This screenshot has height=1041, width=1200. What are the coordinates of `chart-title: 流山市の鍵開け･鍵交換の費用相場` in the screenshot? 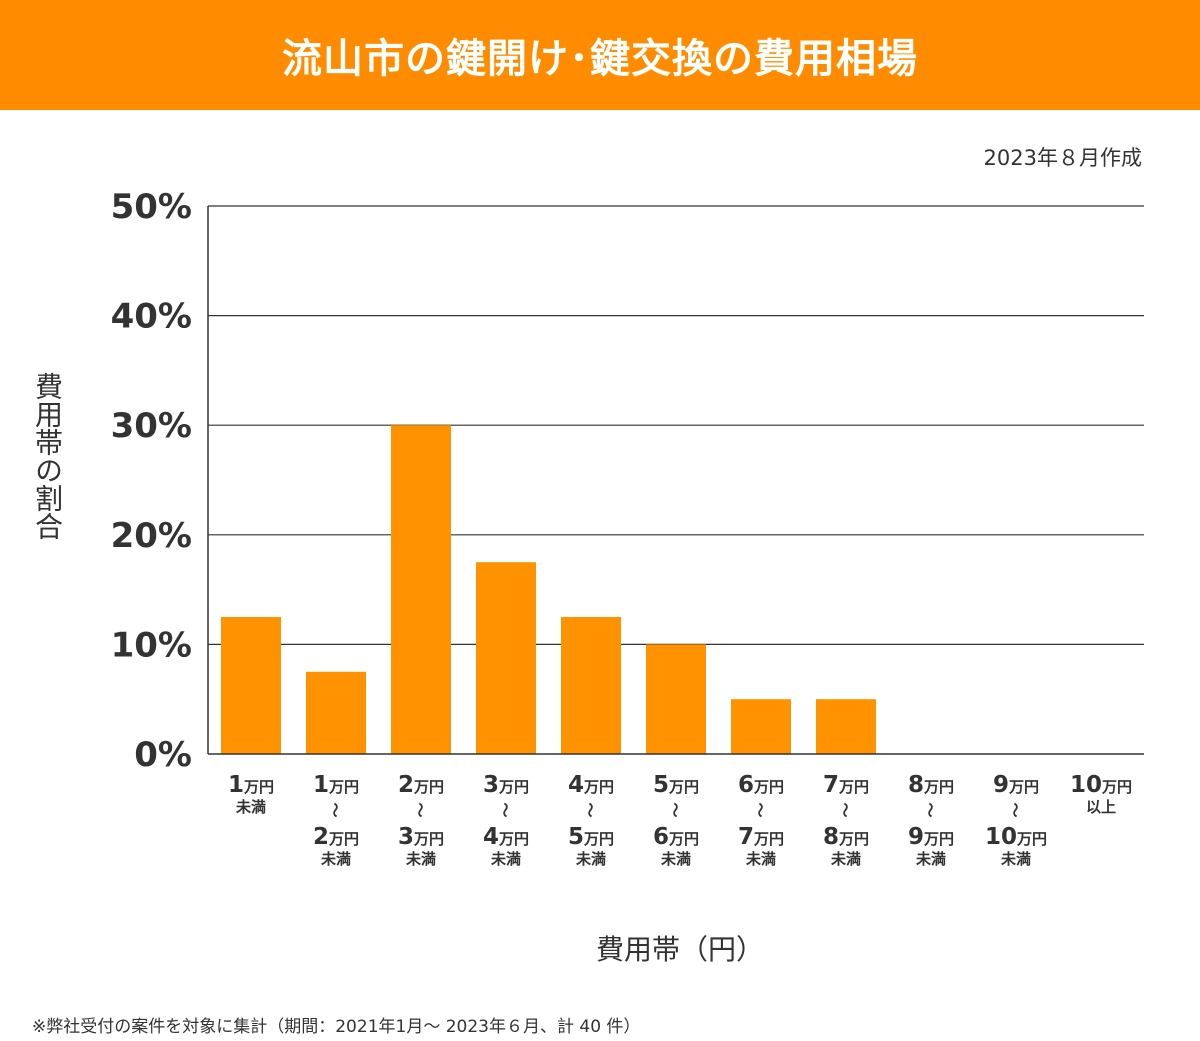 It's located at (600, 59).